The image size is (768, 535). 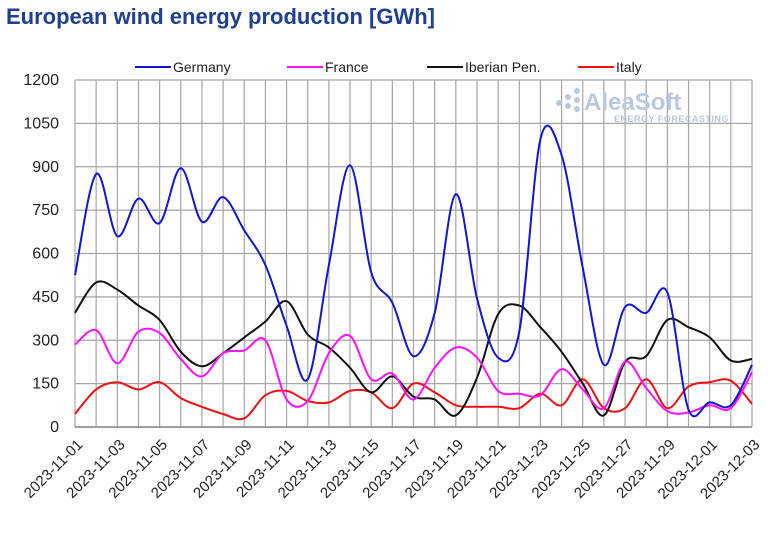 What do you see at coordinates (45, 340) in the screenshot?
I see `y-tick-label: 300` at bounding box center [45, 340].